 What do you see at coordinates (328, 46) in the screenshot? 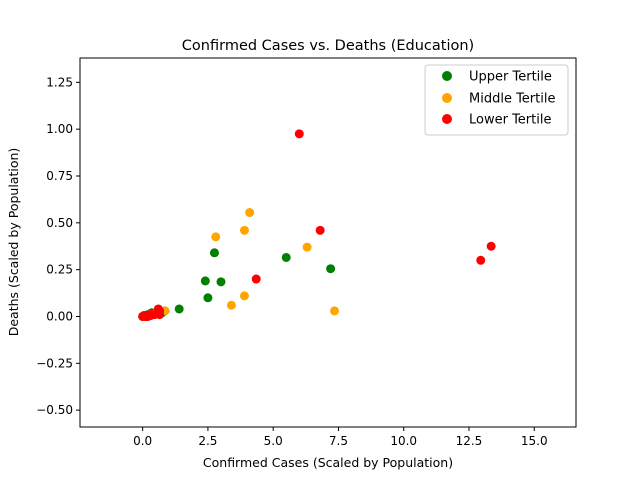
I see `chart-title: Confirmed Cases vs. Deaths (Education)` at bounding box center [328, 46].